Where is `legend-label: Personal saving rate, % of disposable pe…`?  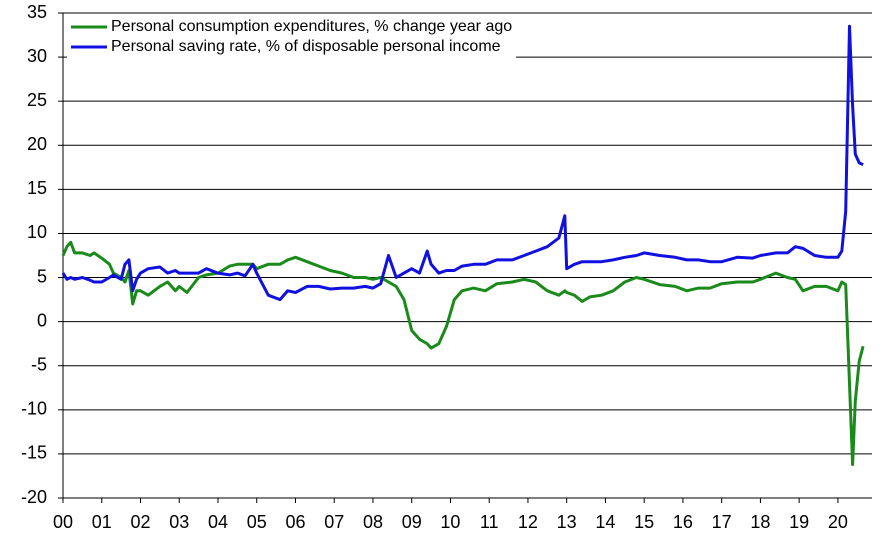 legend-label: Personal saving rate, % of disposable pe… is located at coordinates (306, 46).